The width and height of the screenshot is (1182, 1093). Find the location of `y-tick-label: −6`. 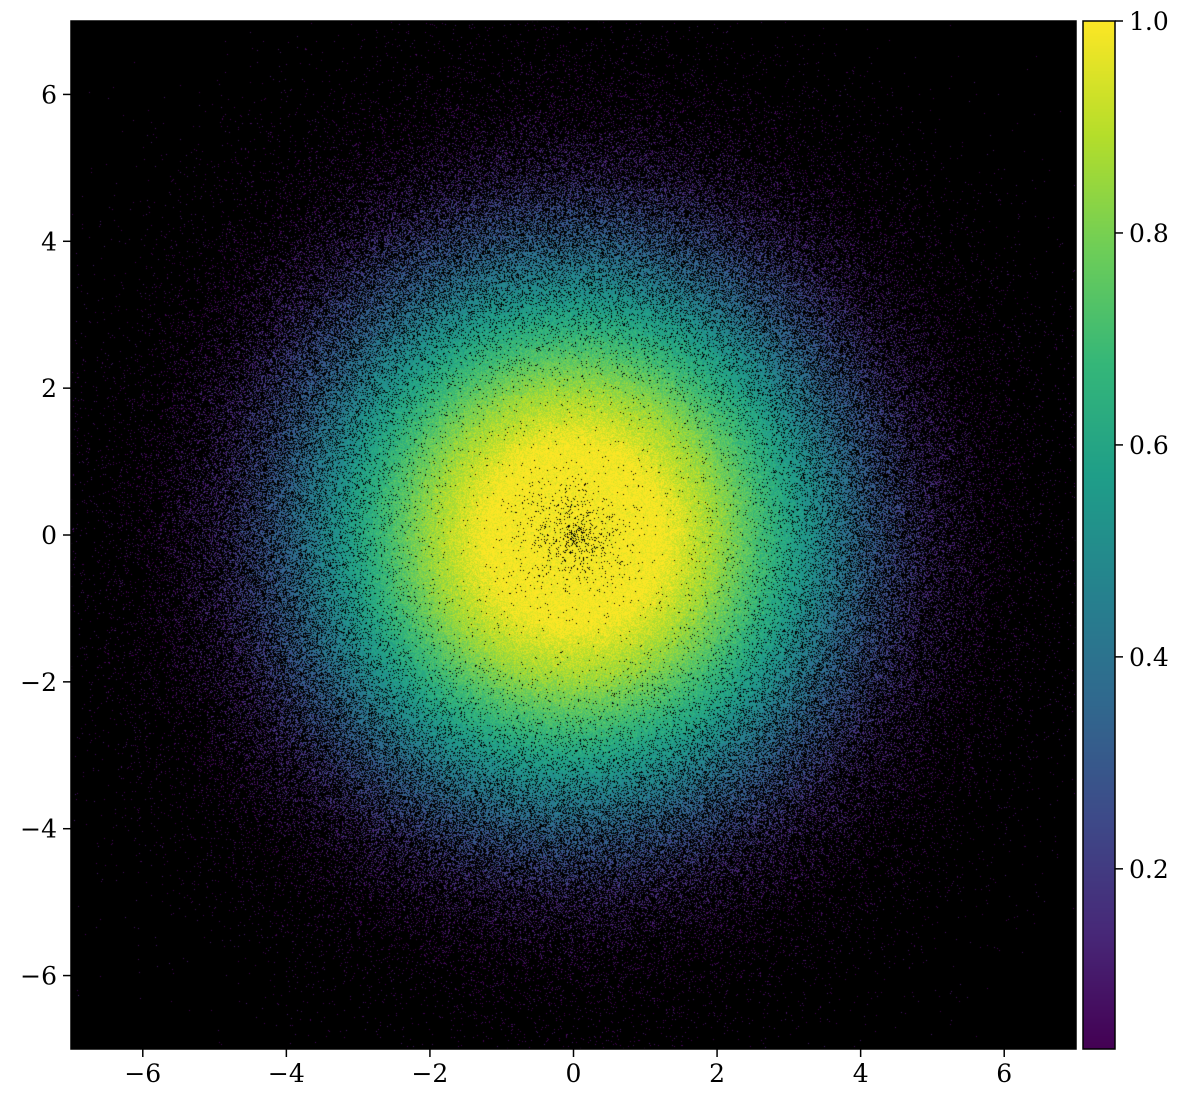

y-tick-label: −6 is located at coordinates (38, 976).